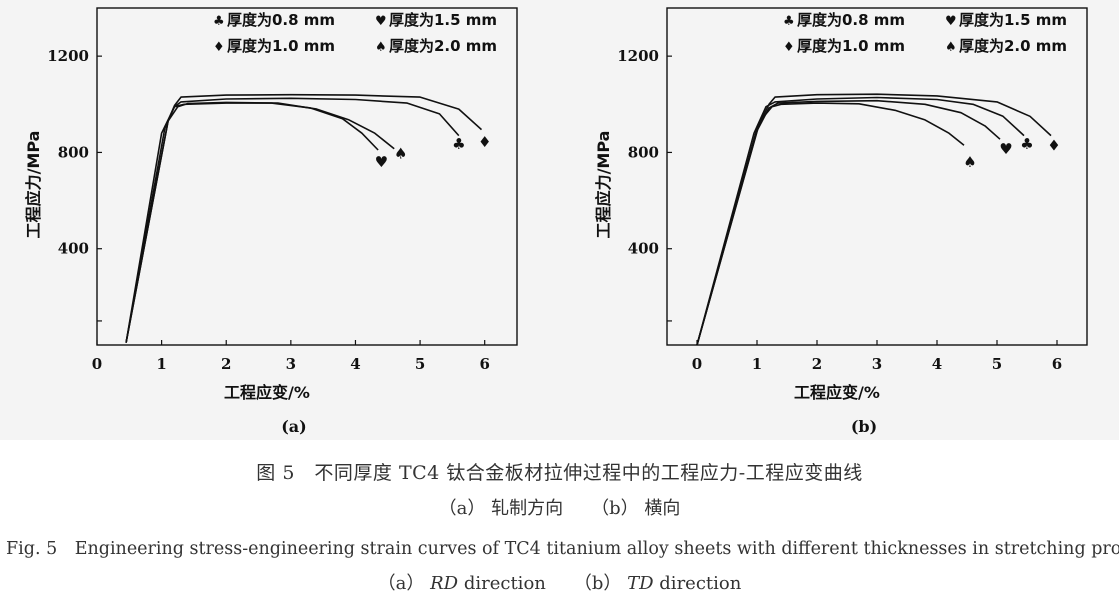  What do you see at coordinates (226, 364) in the screenshot?
I see `panel-a-x-tick-label: 2` at bounding box center [226, 364].